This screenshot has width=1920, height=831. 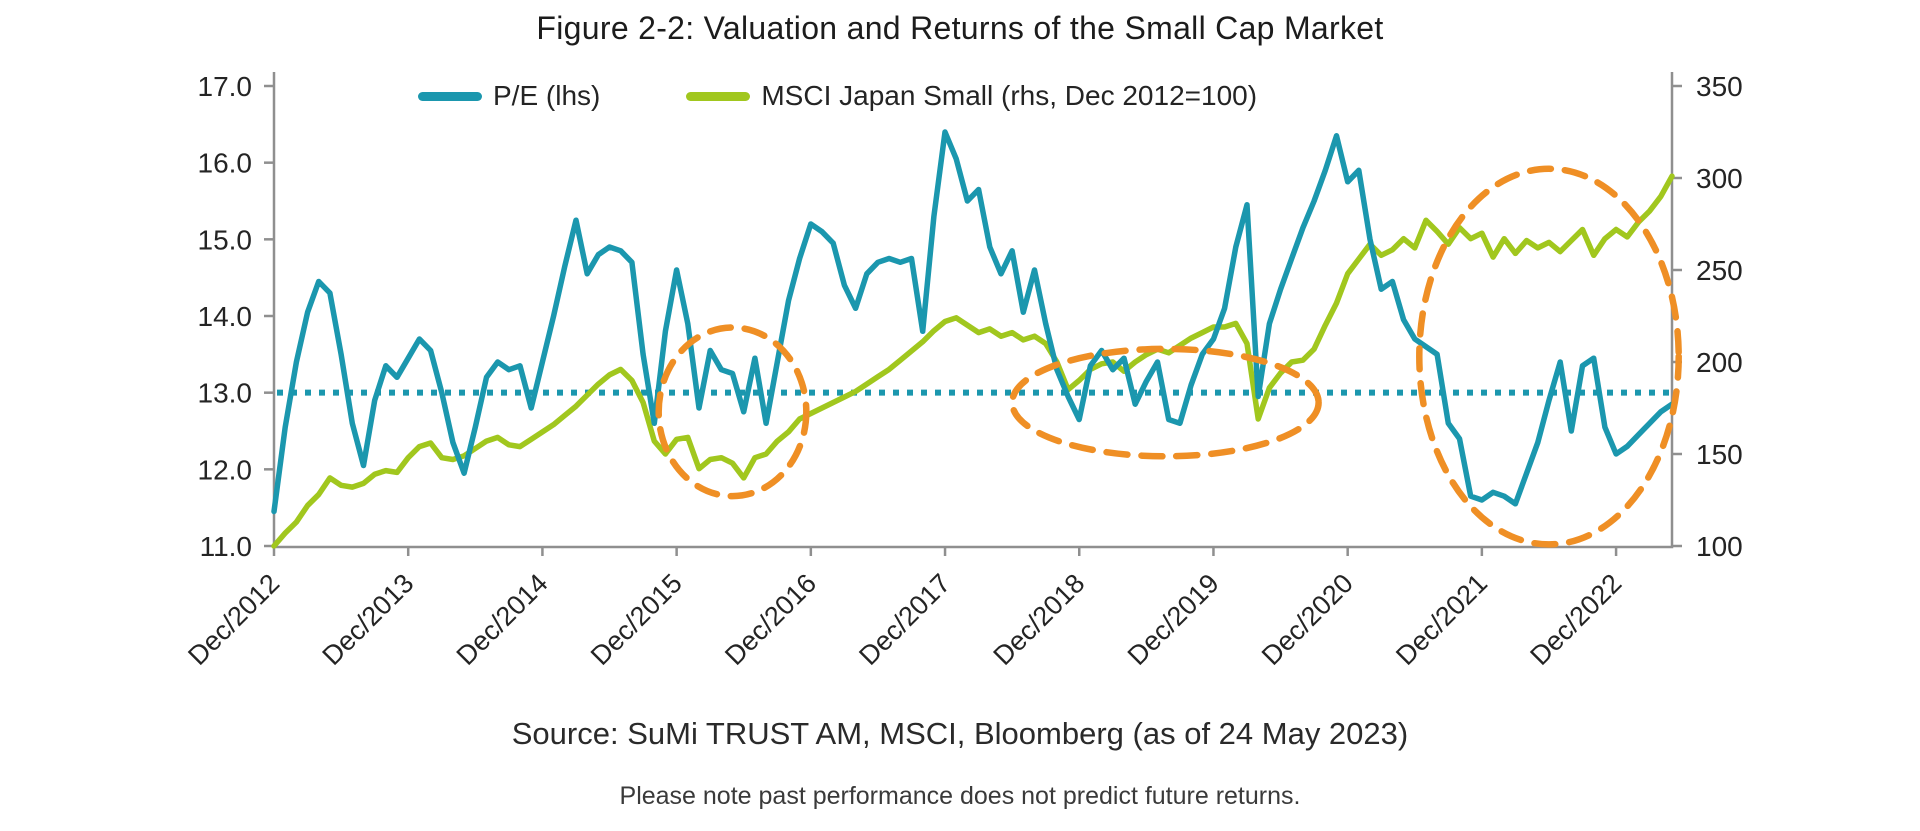 I want to click on y-axis-left-tick-label: 13.0, so click(x=225, y=393).